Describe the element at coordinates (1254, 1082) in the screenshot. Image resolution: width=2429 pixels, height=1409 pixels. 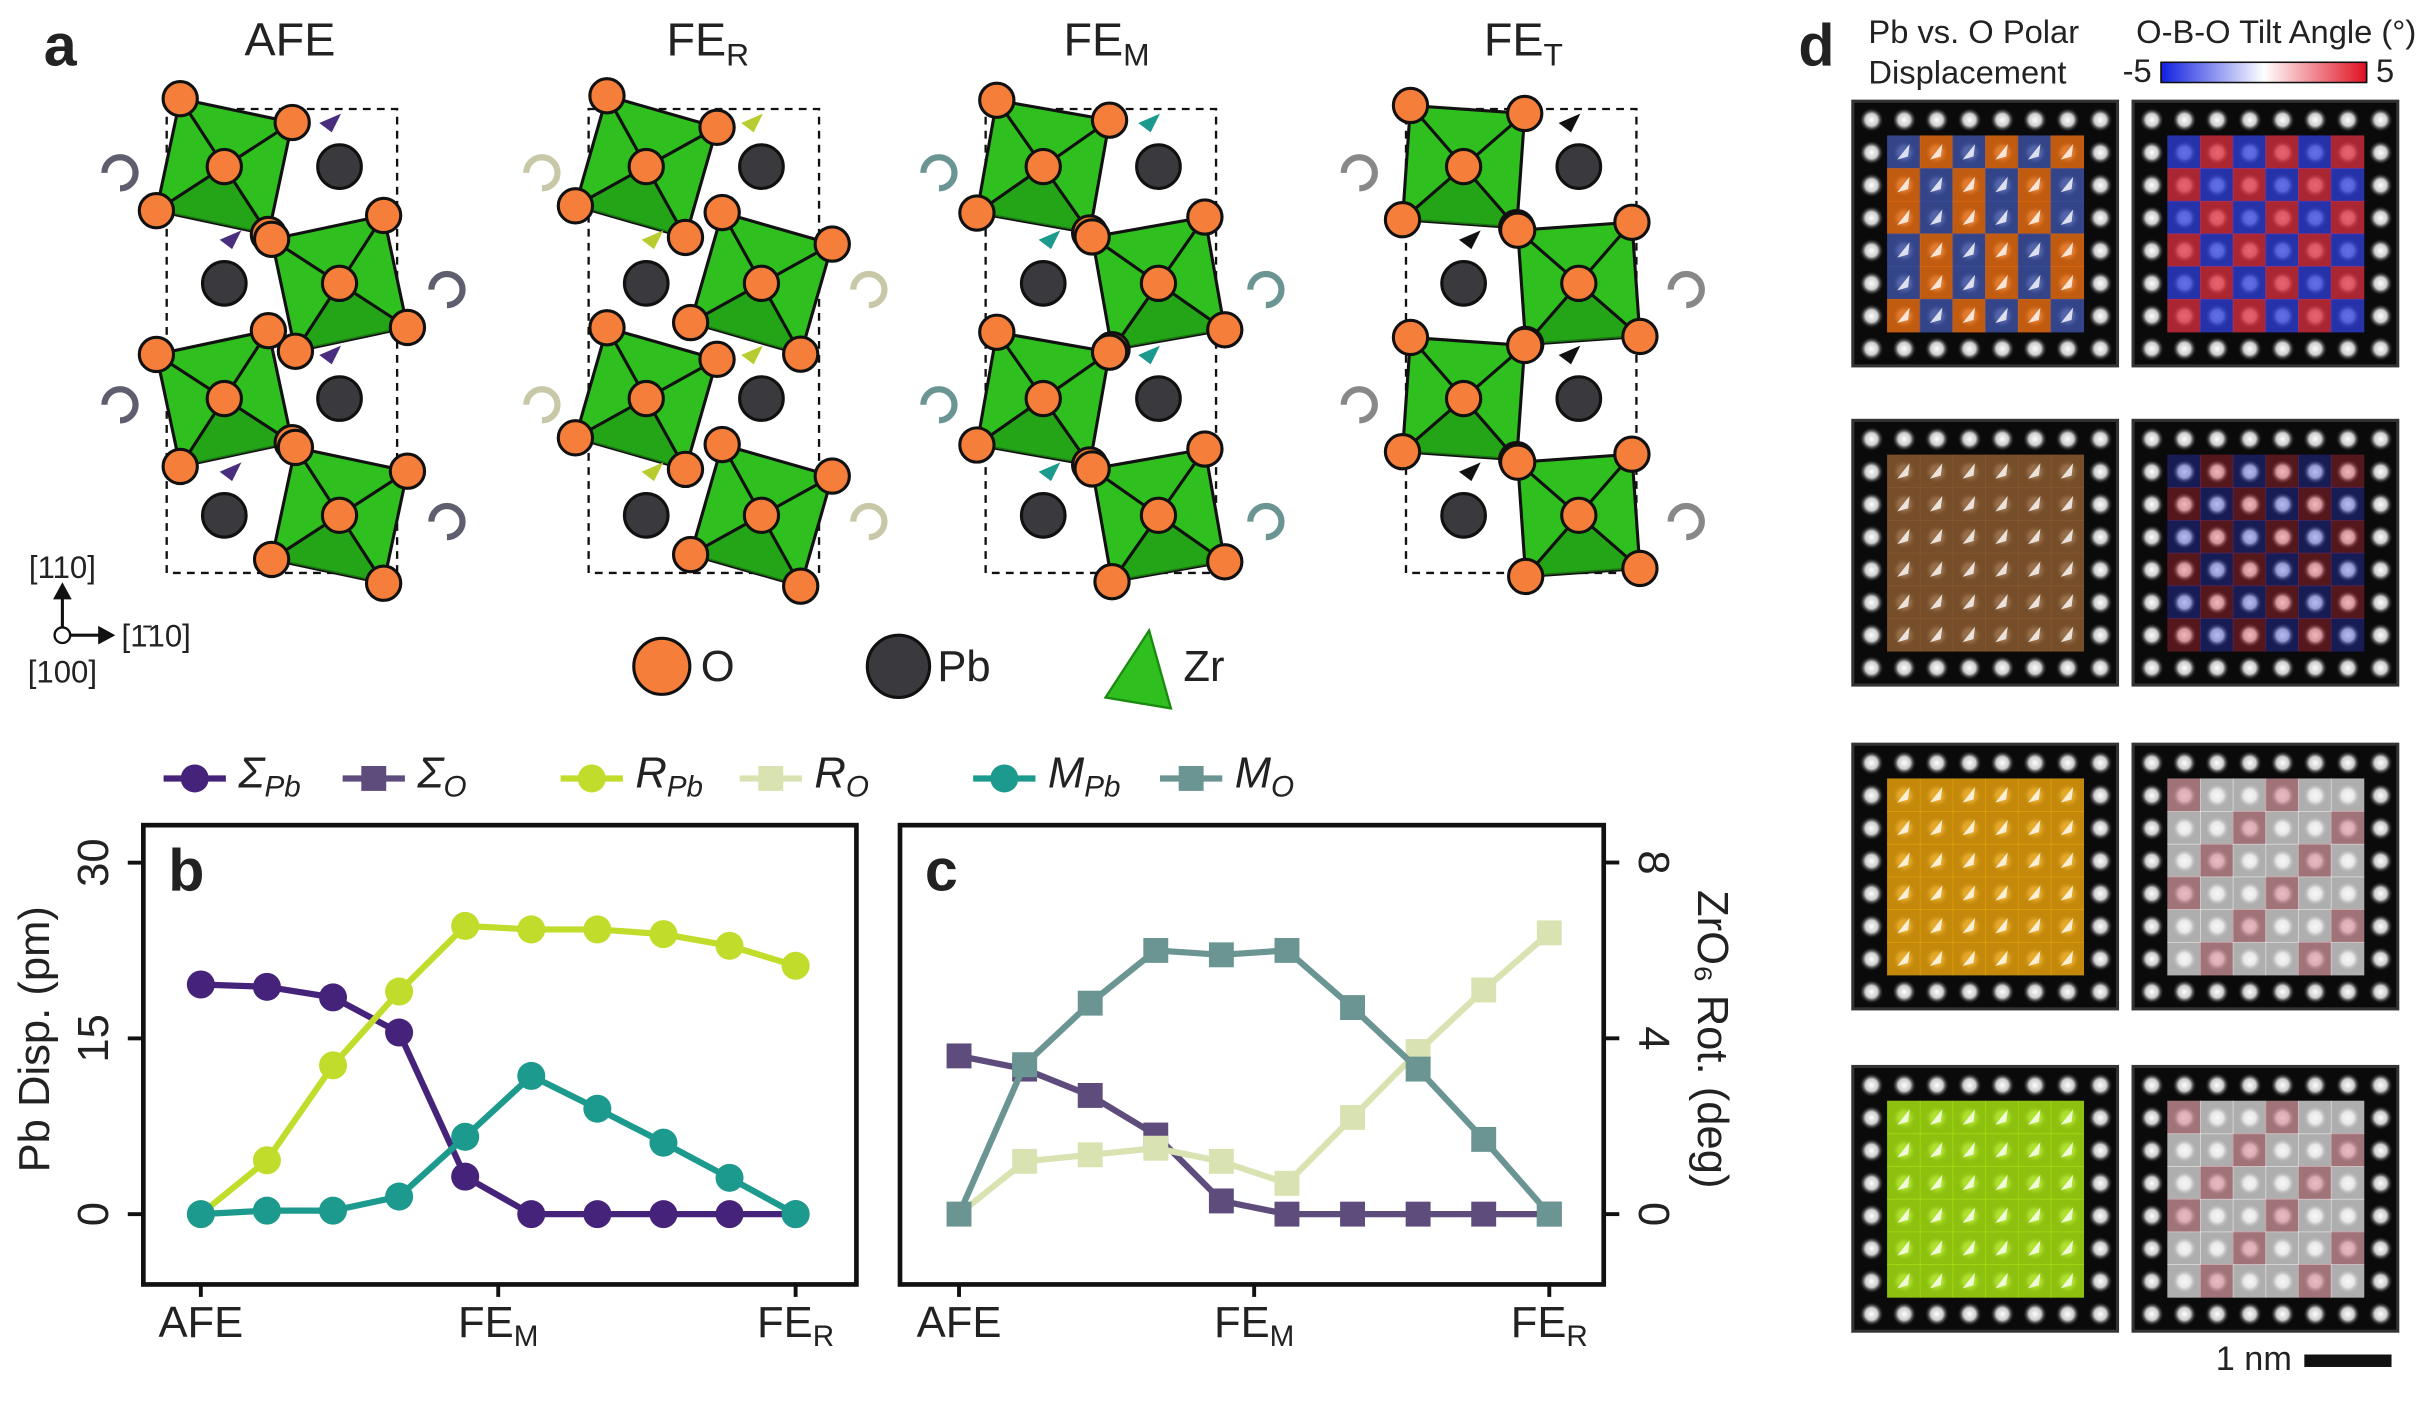
I see `series-line` at that location.